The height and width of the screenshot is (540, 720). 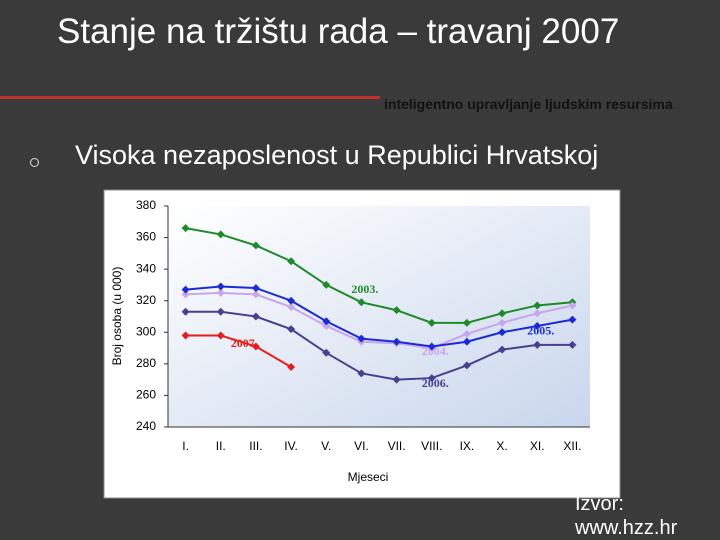 What do you see at coordinates (146, 205) in the screenshot?
I see `y-tick-label: 380` at bounding box center [146, 205].